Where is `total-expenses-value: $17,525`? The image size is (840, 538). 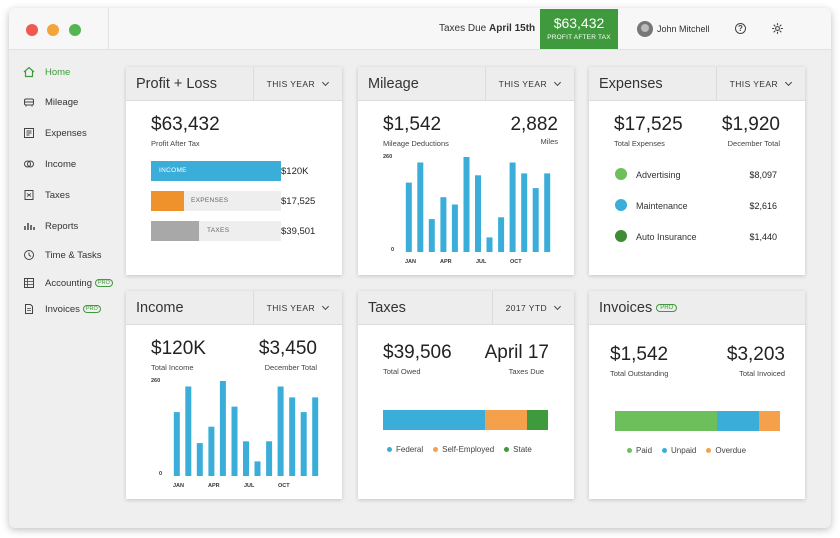 total-expenses-value: $17,525 is located at coordinates (648, 124).